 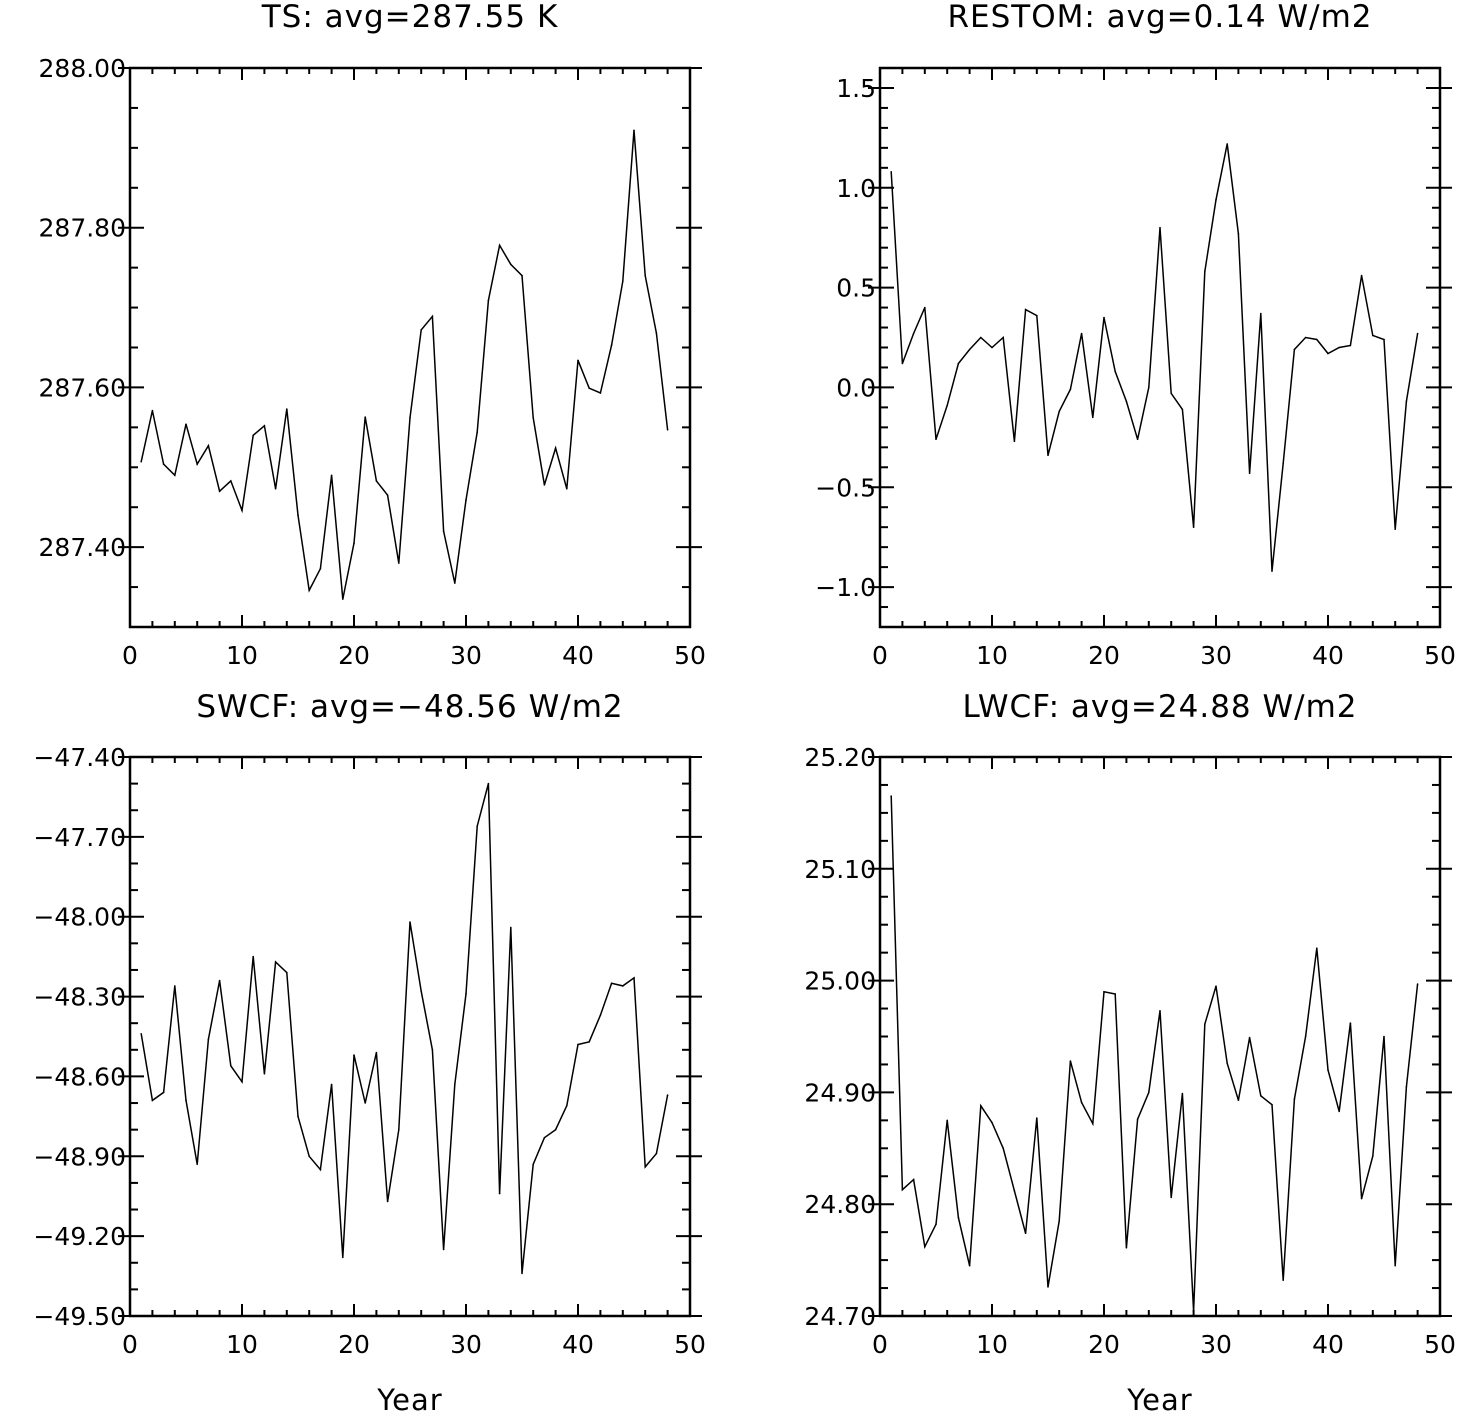 What do you see at coordinates (242, 1344) in the screenshot?
I see `x-tick-label: 10` at bounding box center [242, 1344].